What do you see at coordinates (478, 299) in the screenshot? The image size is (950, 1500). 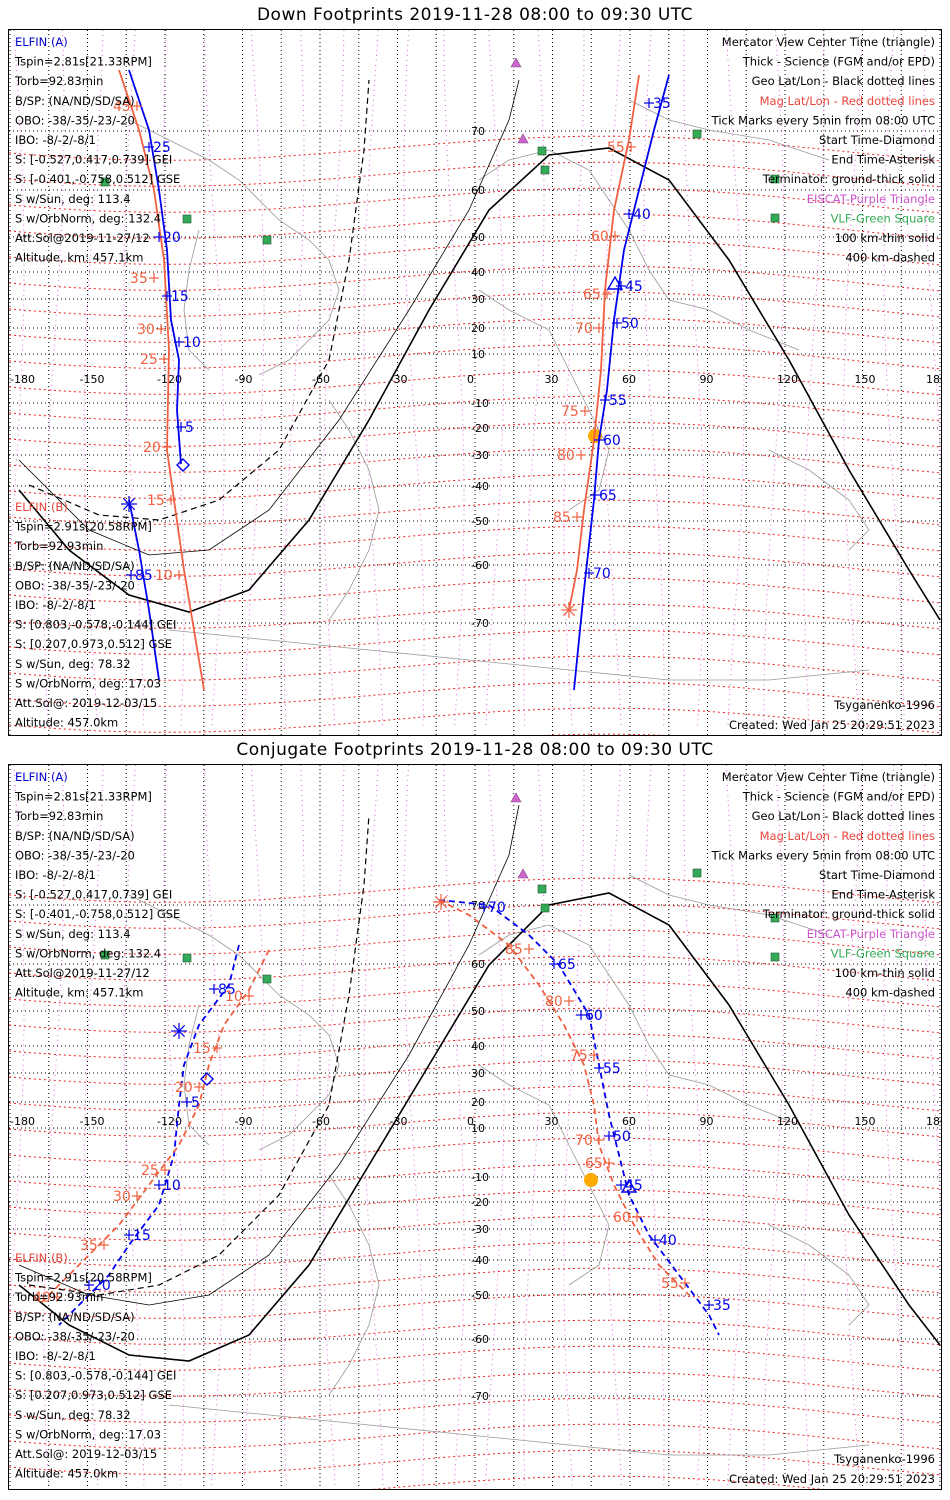 I see `lat-label: 30` at bounding box center [478, 299].